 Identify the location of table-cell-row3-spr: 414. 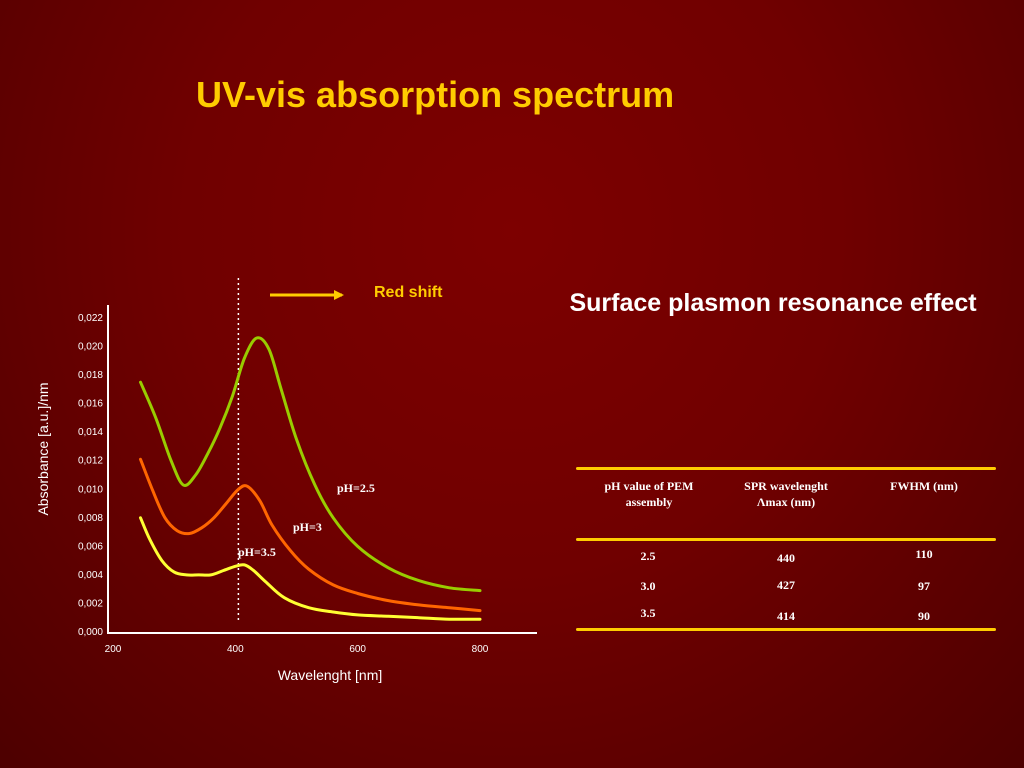
(786, 616).